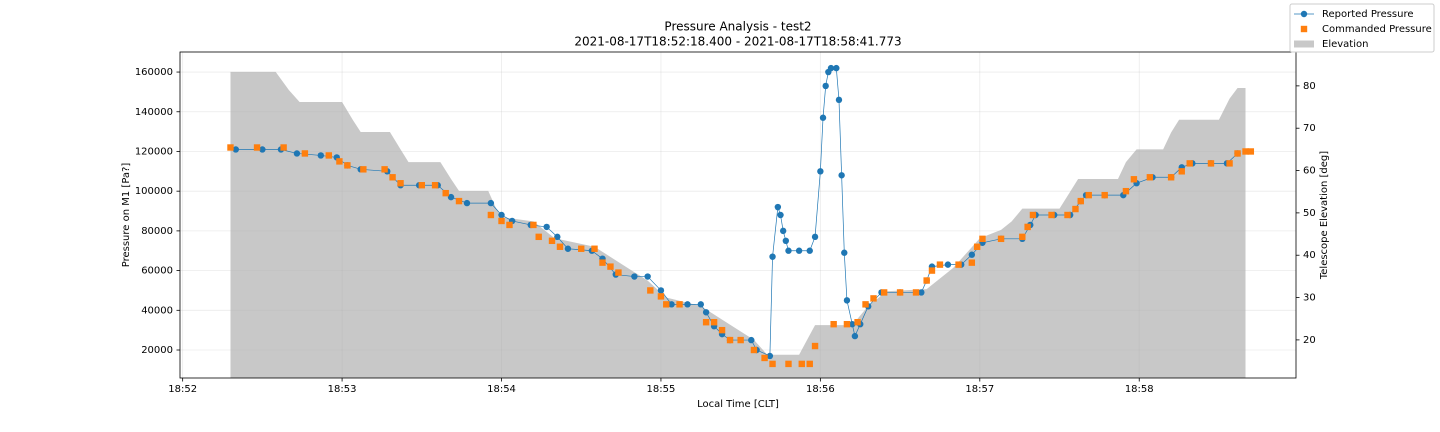  I want to click on legend-label: Elevation, so click(1345, 44).